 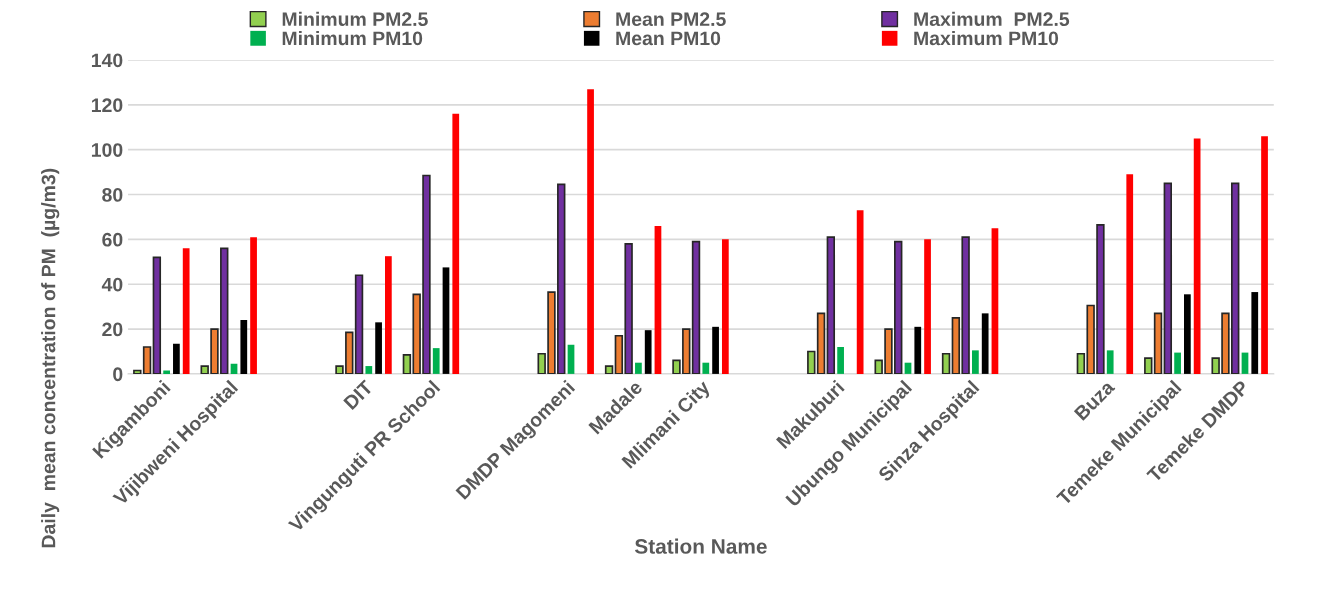 What do you see at coordinates (992, 19) in the screenshot?
I see `legend-label: Maximum PM2.5` at bounding box center [992, 19].